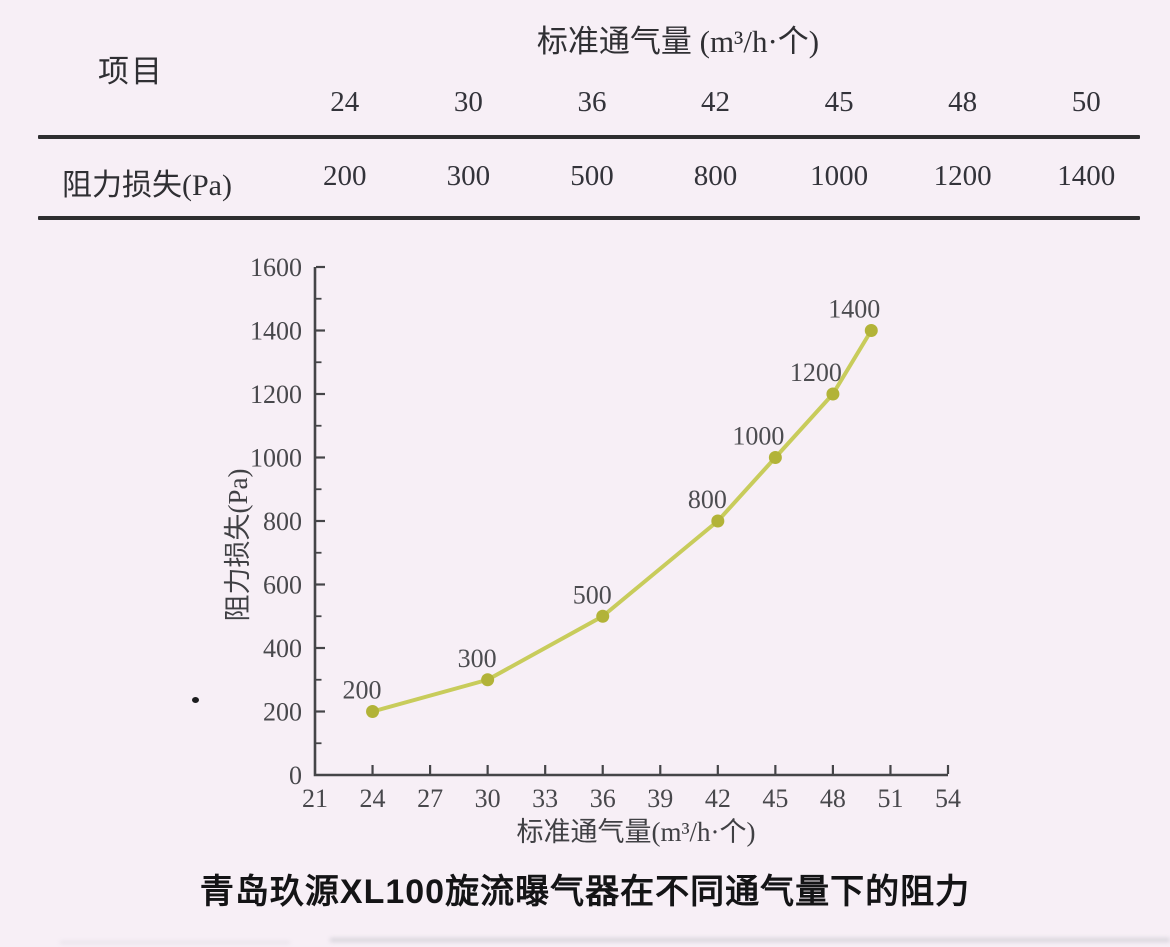 Image resolution: width=1170 pixels, height=947 pixels. Describe the element at coordinates (592, 102) in the screenshot. I see `flow-value: 36` at that location.